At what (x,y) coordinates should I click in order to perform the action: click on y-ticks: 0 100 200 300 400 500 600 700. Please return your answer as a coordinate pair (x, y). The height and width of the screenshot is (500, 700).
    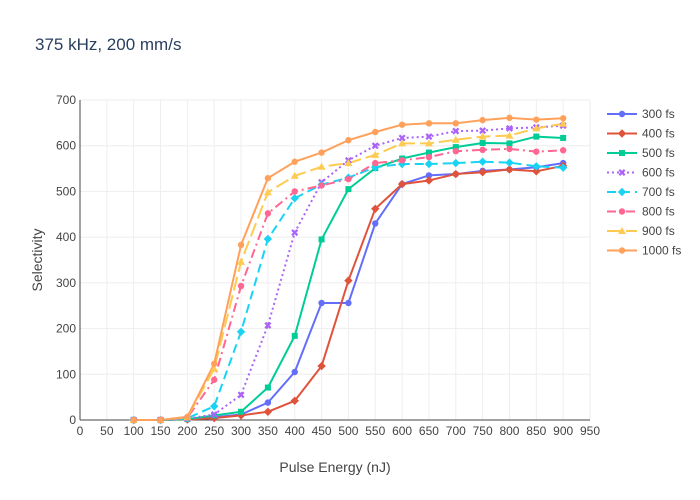
    Looking at the image, I should click on (66, 260).